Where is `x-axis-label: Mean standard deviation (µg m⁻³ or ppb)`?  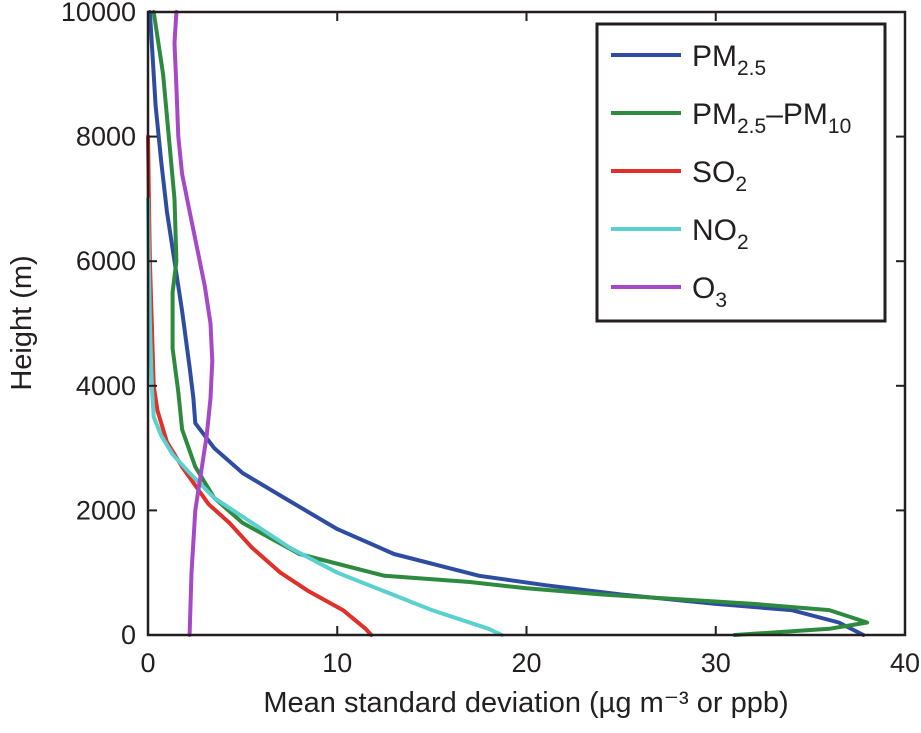 x-axis-label: Mean standard deviation (µg m⁻³ or ppb) is located at coordinates (525, 703).